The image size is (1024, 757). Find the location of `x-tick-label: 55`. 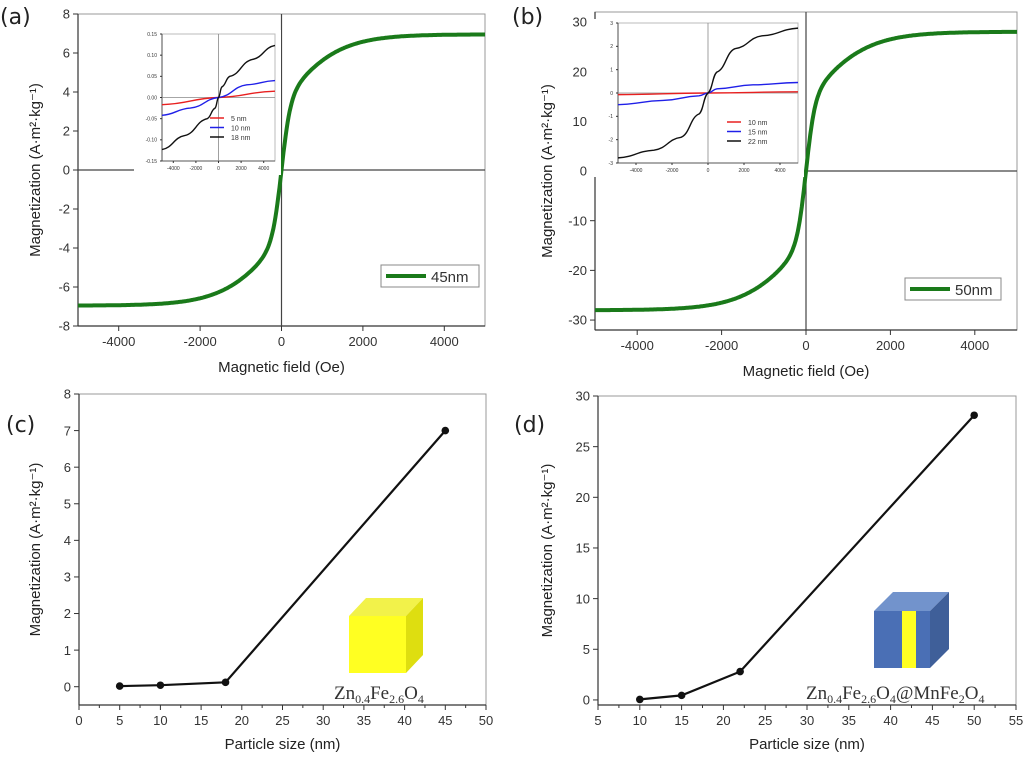

x-tick-label: 55 is located at coordinates (1016, 720).